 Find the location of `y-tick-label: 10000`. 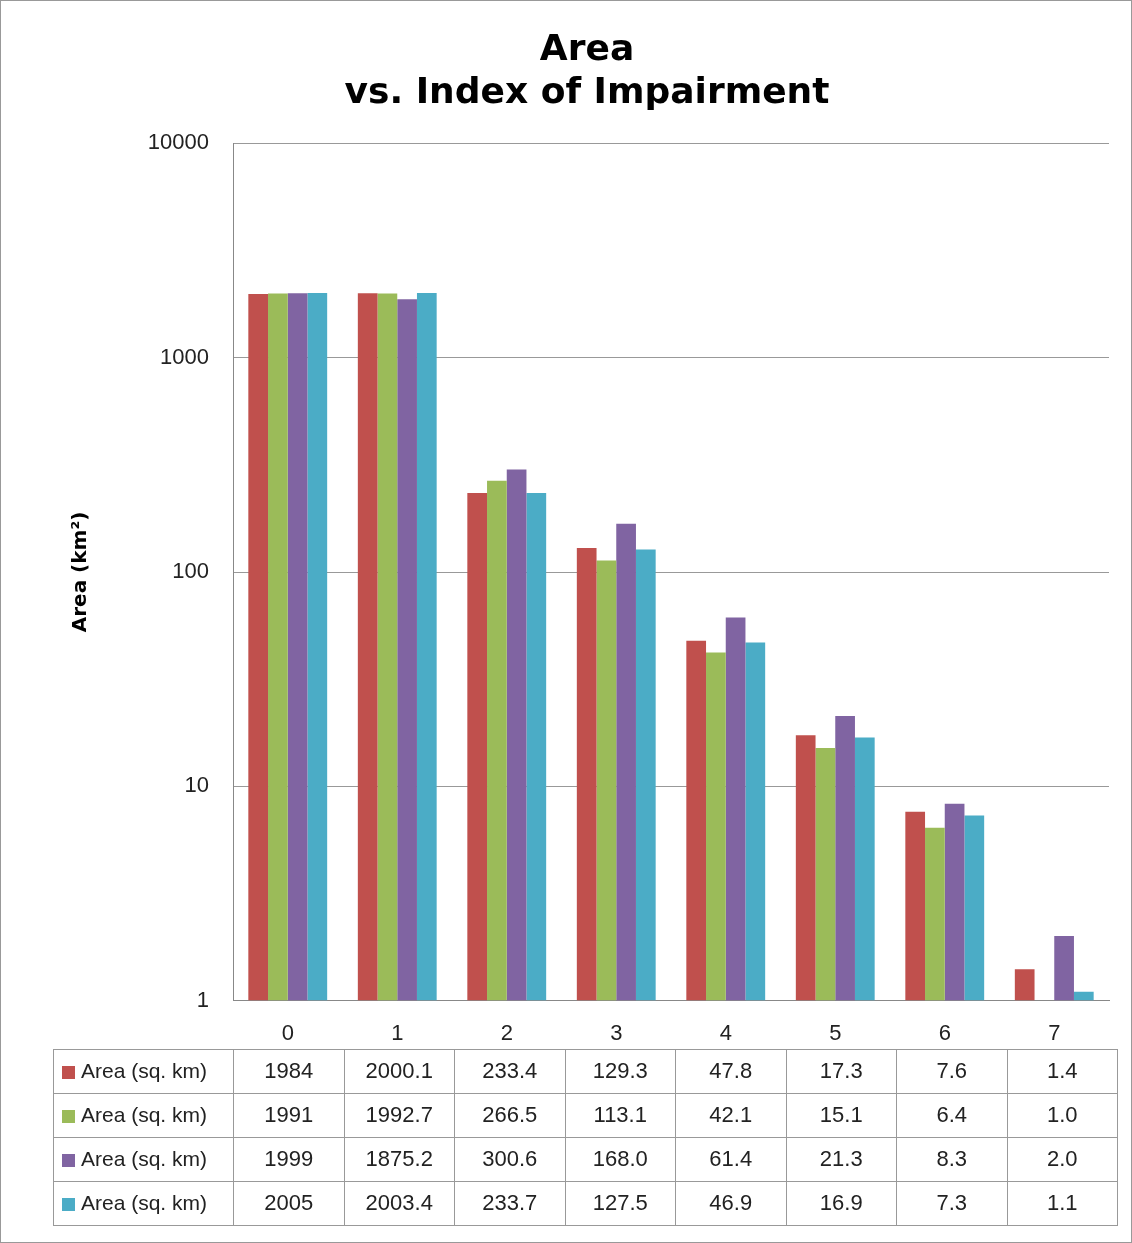

y-tick-label: 10000 is located at coordinates (178, 142).